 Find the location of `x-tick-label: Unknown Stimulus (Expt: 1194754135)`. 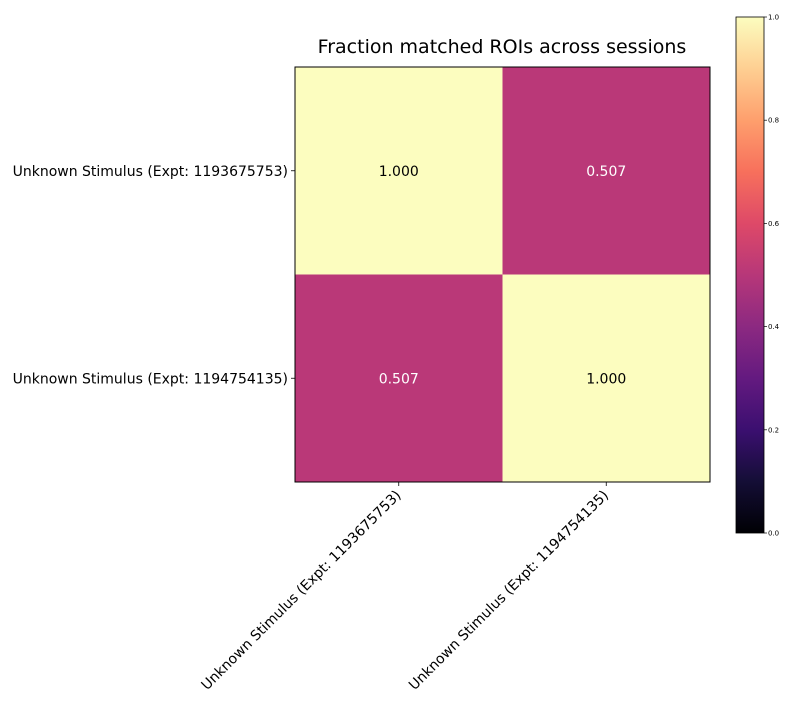

x-tick-label: Unknown Stimulus (Expt: 1194754135) is located at coordinates (509, 591).